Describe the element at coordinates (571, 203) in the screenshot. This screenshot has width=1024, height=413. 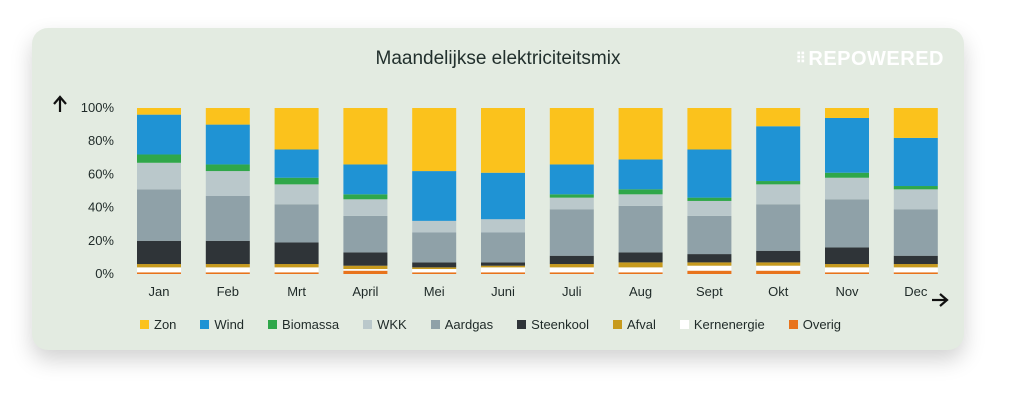
I see `bar-segment-wkk-juli` at that location.